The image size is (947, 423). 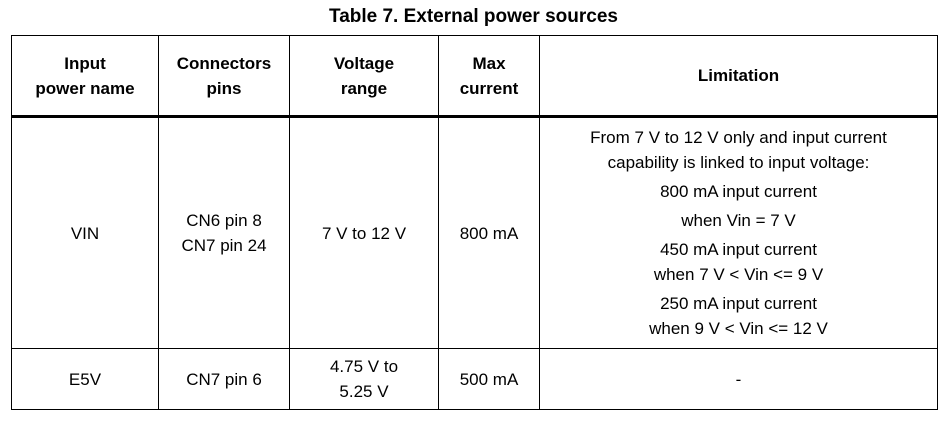 I want to click on header-input-power-name: Input power name, so click(x=85, y=76).